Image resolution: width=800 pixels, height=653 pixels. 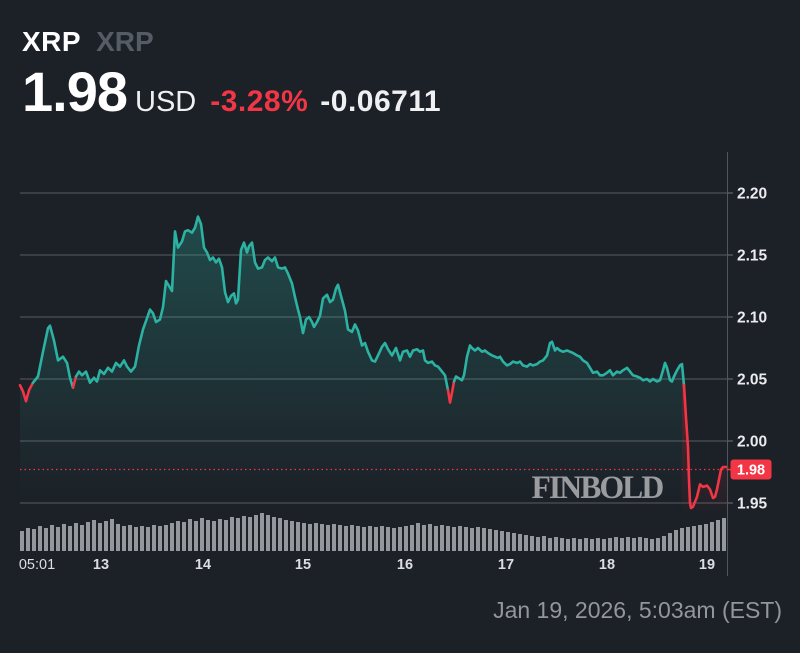 I want to click on x-axis-label: 16, so click(x=405, y=565).